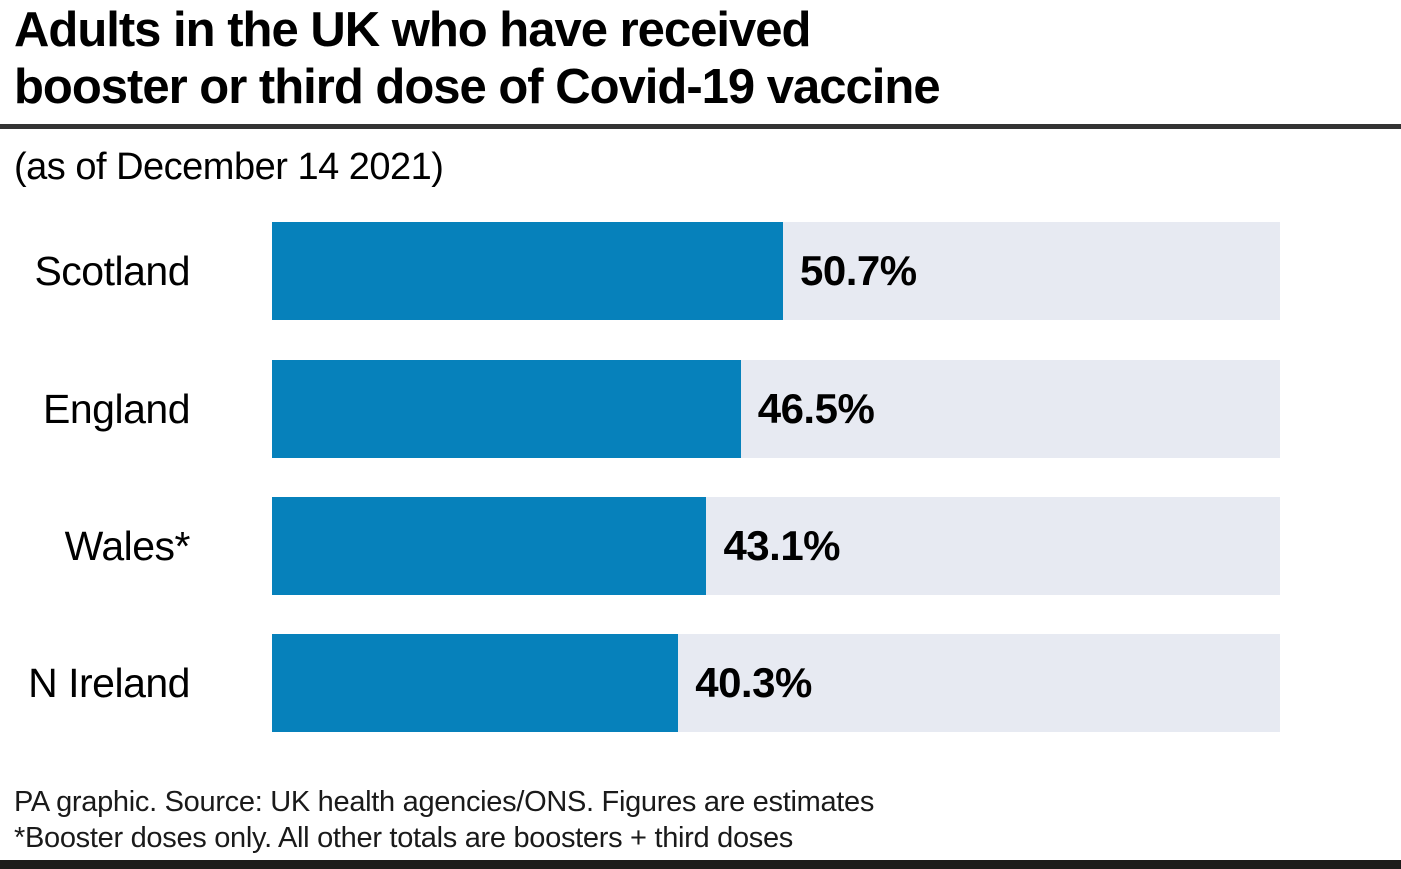 This screenshot has width=1401, height=869. What do you see at coordinates (782, 545) in the screenshot?
I see `value-label-wales: 43.1%` at bounding box center [782, 545].